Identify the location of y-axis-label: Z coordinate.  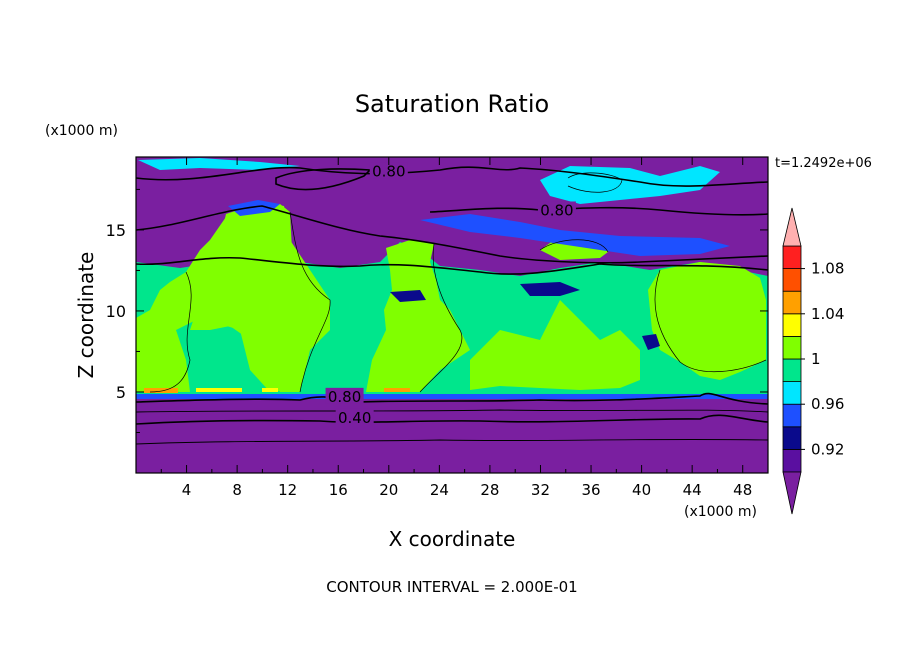
(86, 315).